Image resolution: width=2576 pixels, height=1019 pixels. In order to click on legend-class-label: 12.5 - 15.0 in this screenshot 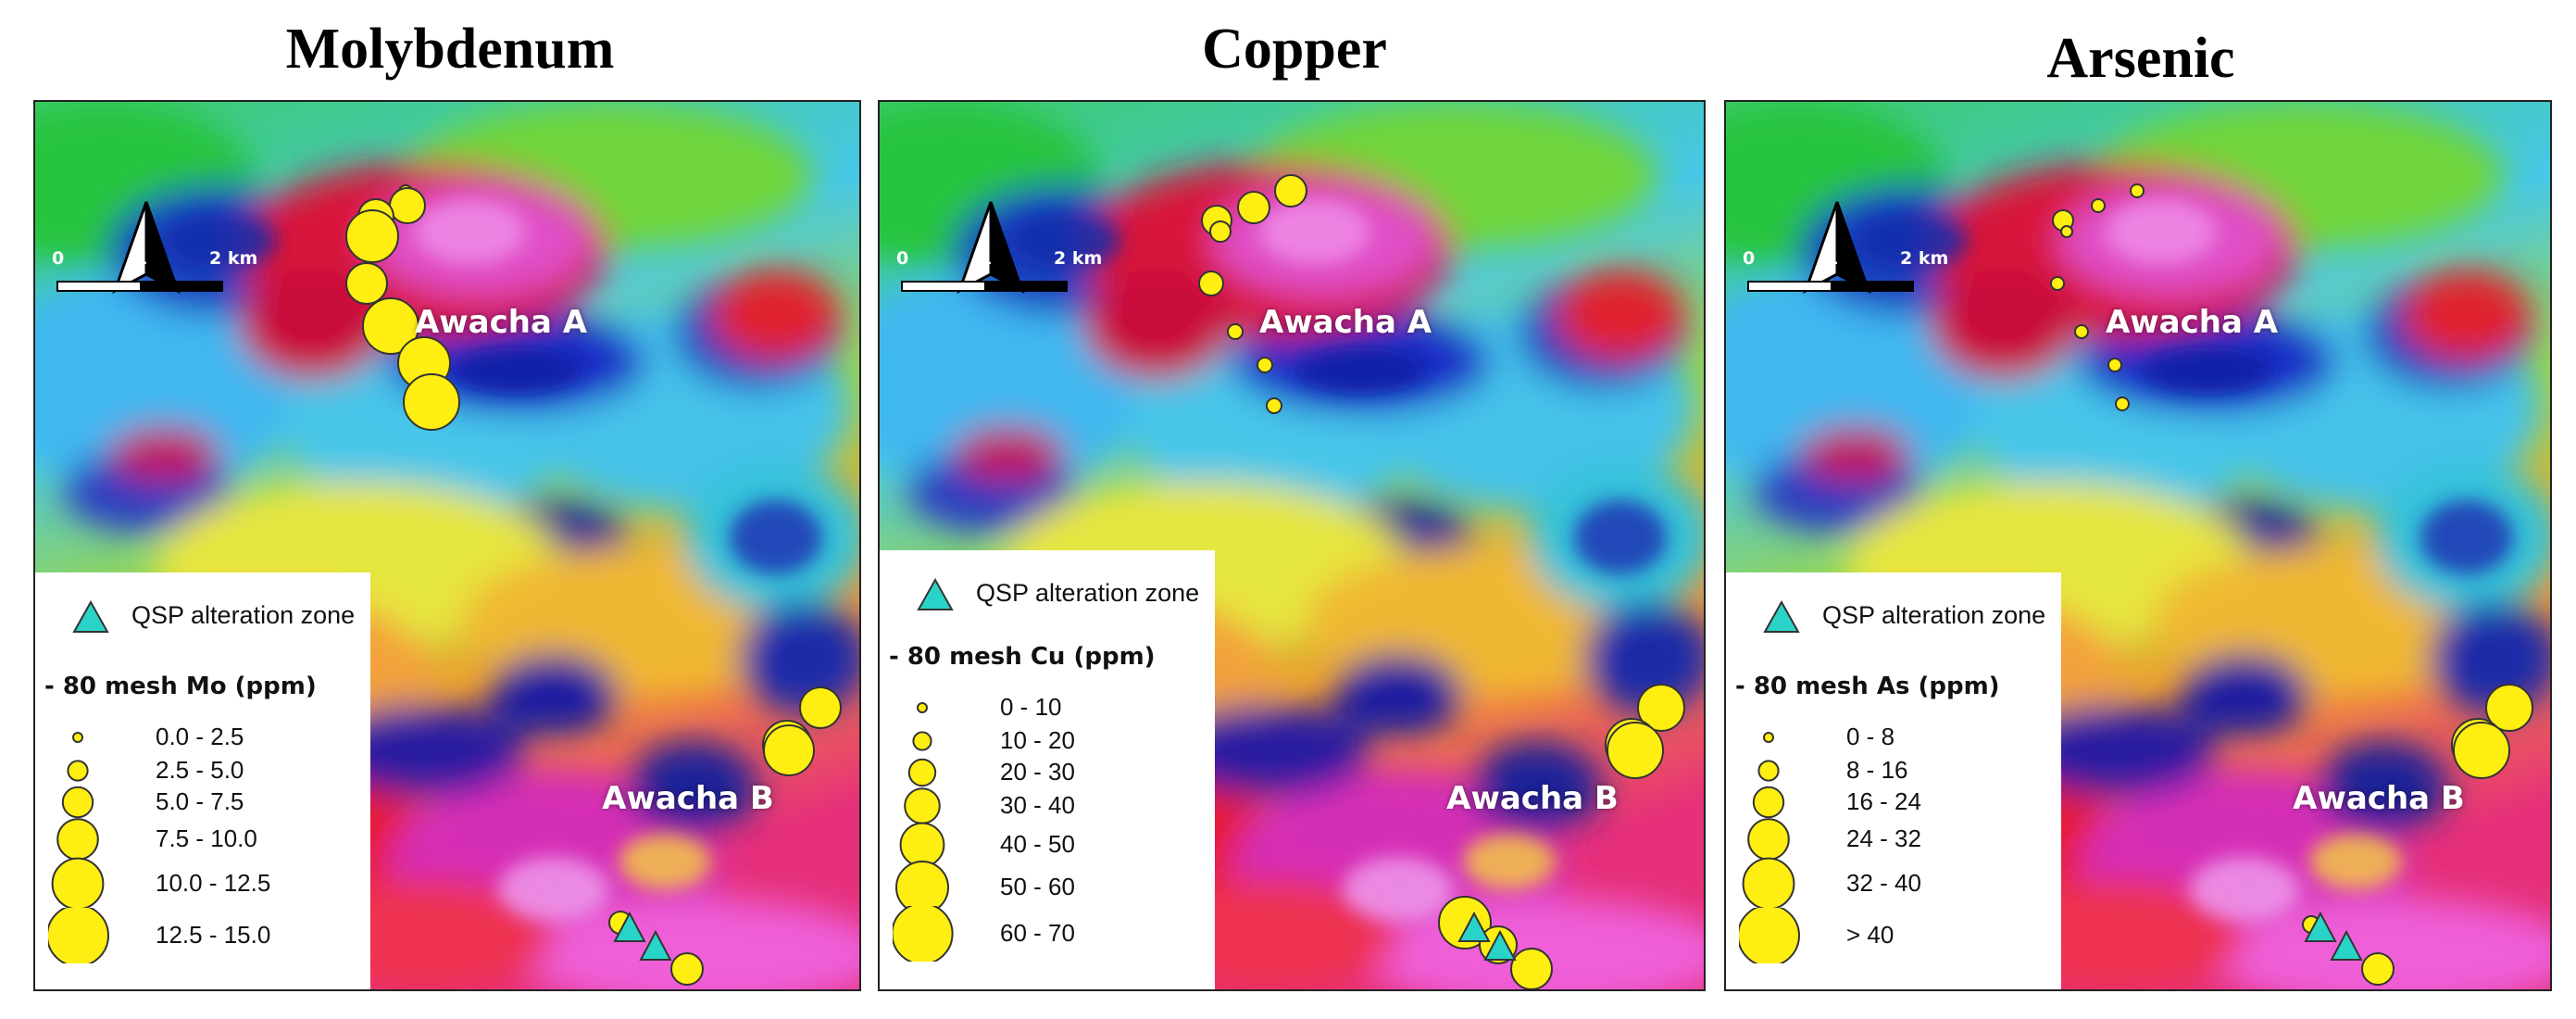, I will do `click(214, 935)`.